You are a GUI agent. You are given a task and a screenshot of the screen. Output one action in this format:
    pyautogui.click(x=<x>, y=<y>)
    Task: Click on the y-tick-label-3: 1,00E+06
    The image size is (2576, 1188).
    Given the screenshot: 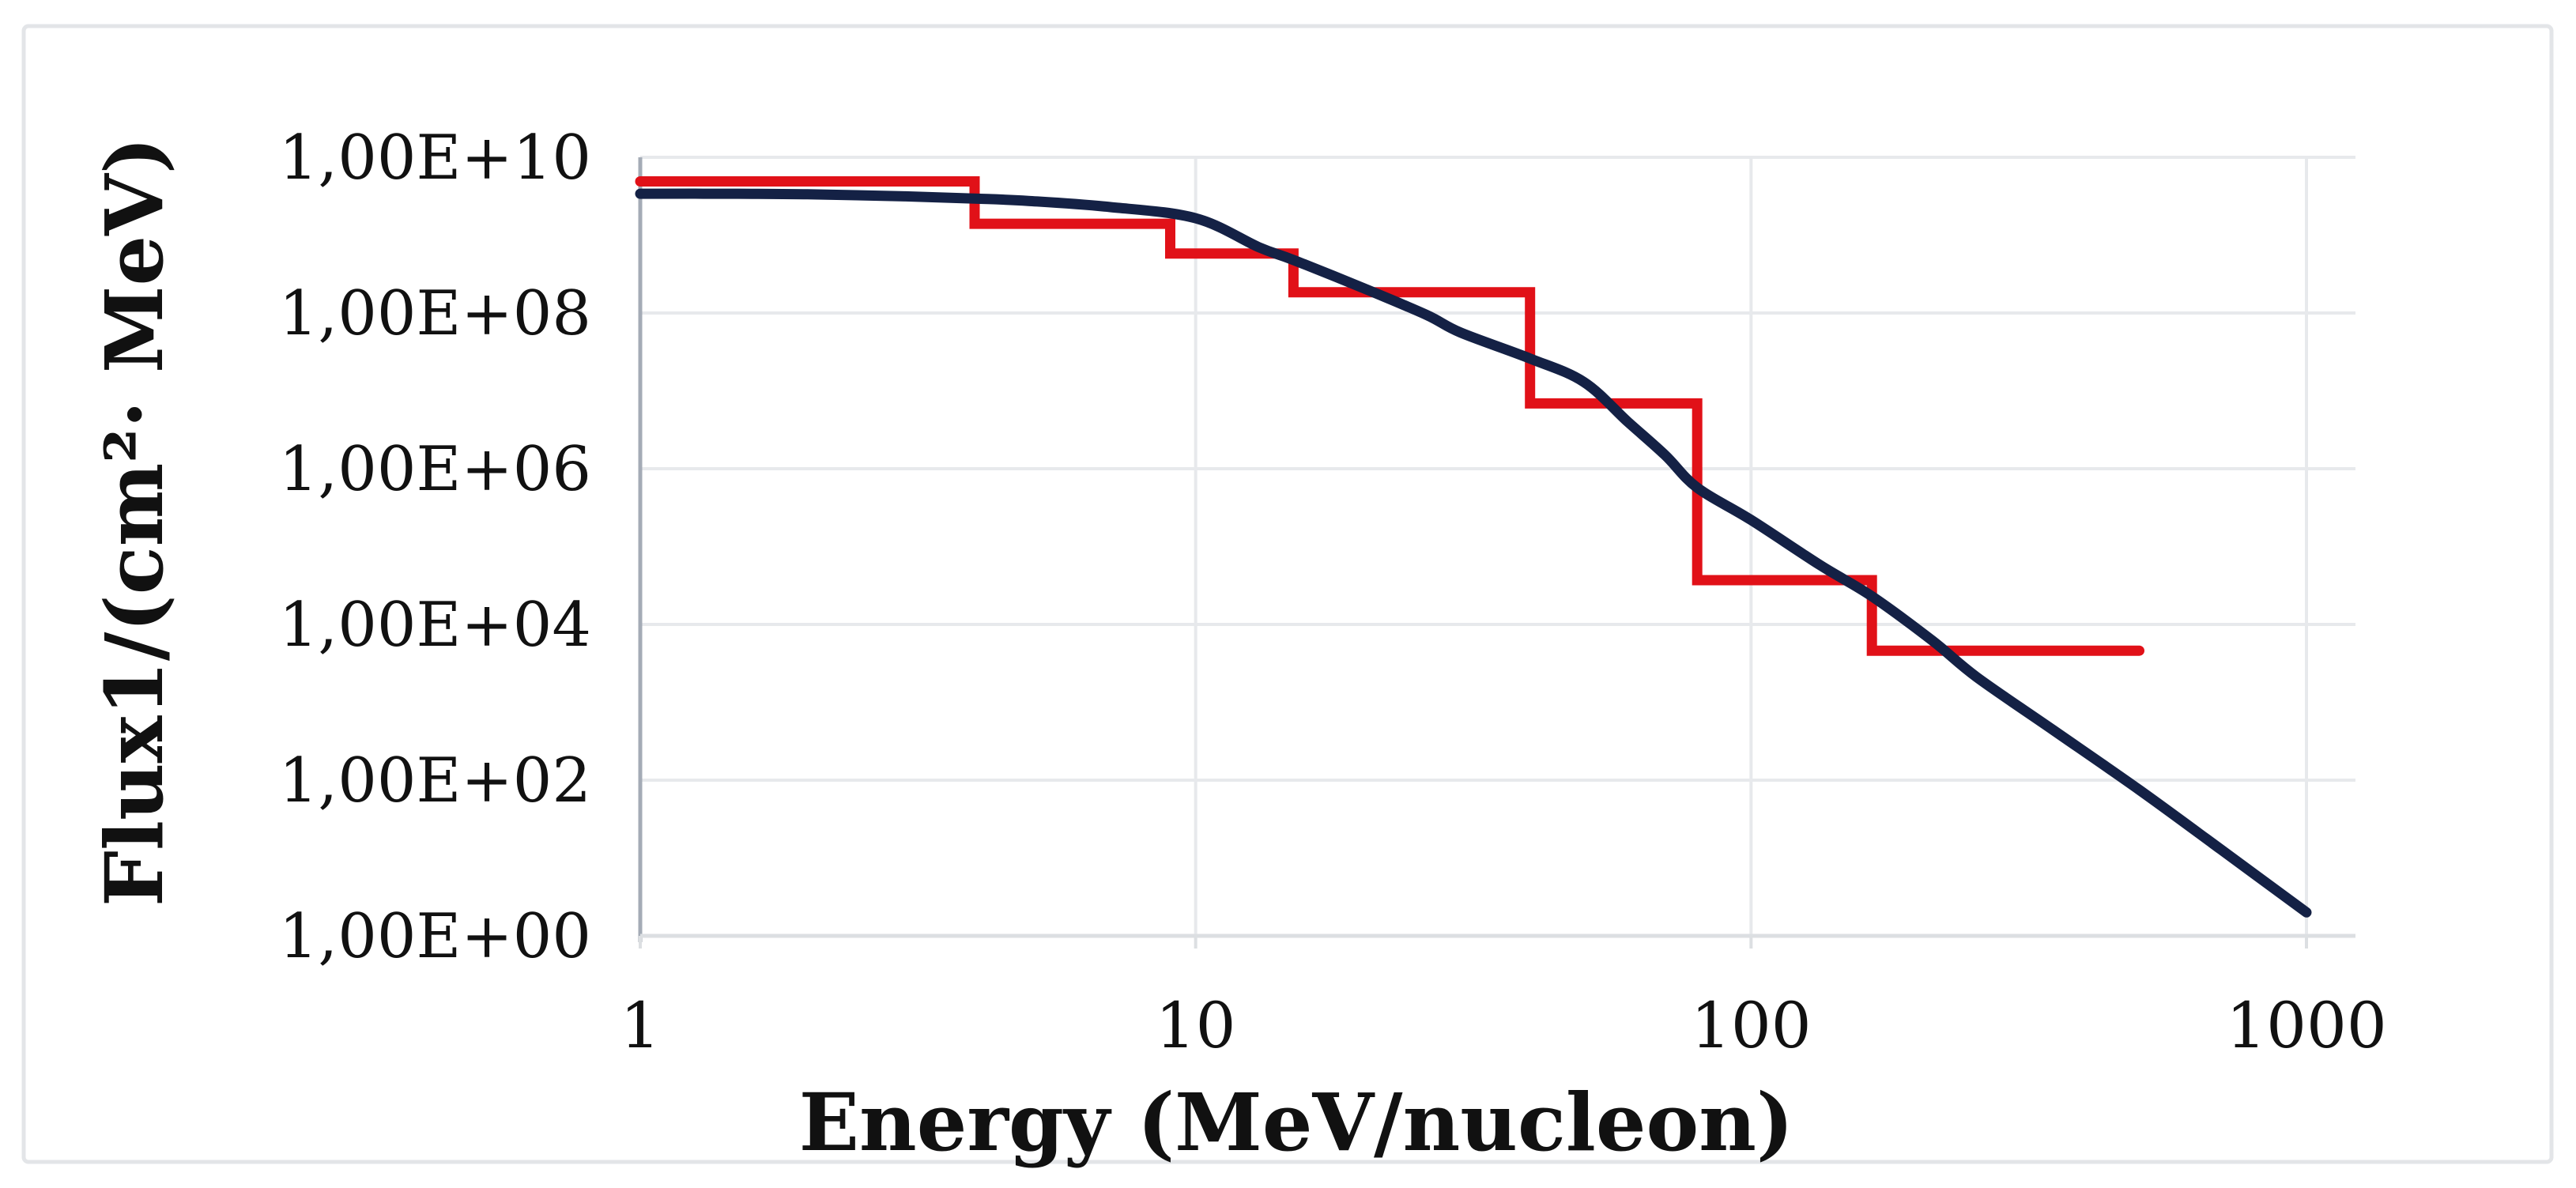 What is the action you would take?
    pyautogui.click(x=435, y=469)
    